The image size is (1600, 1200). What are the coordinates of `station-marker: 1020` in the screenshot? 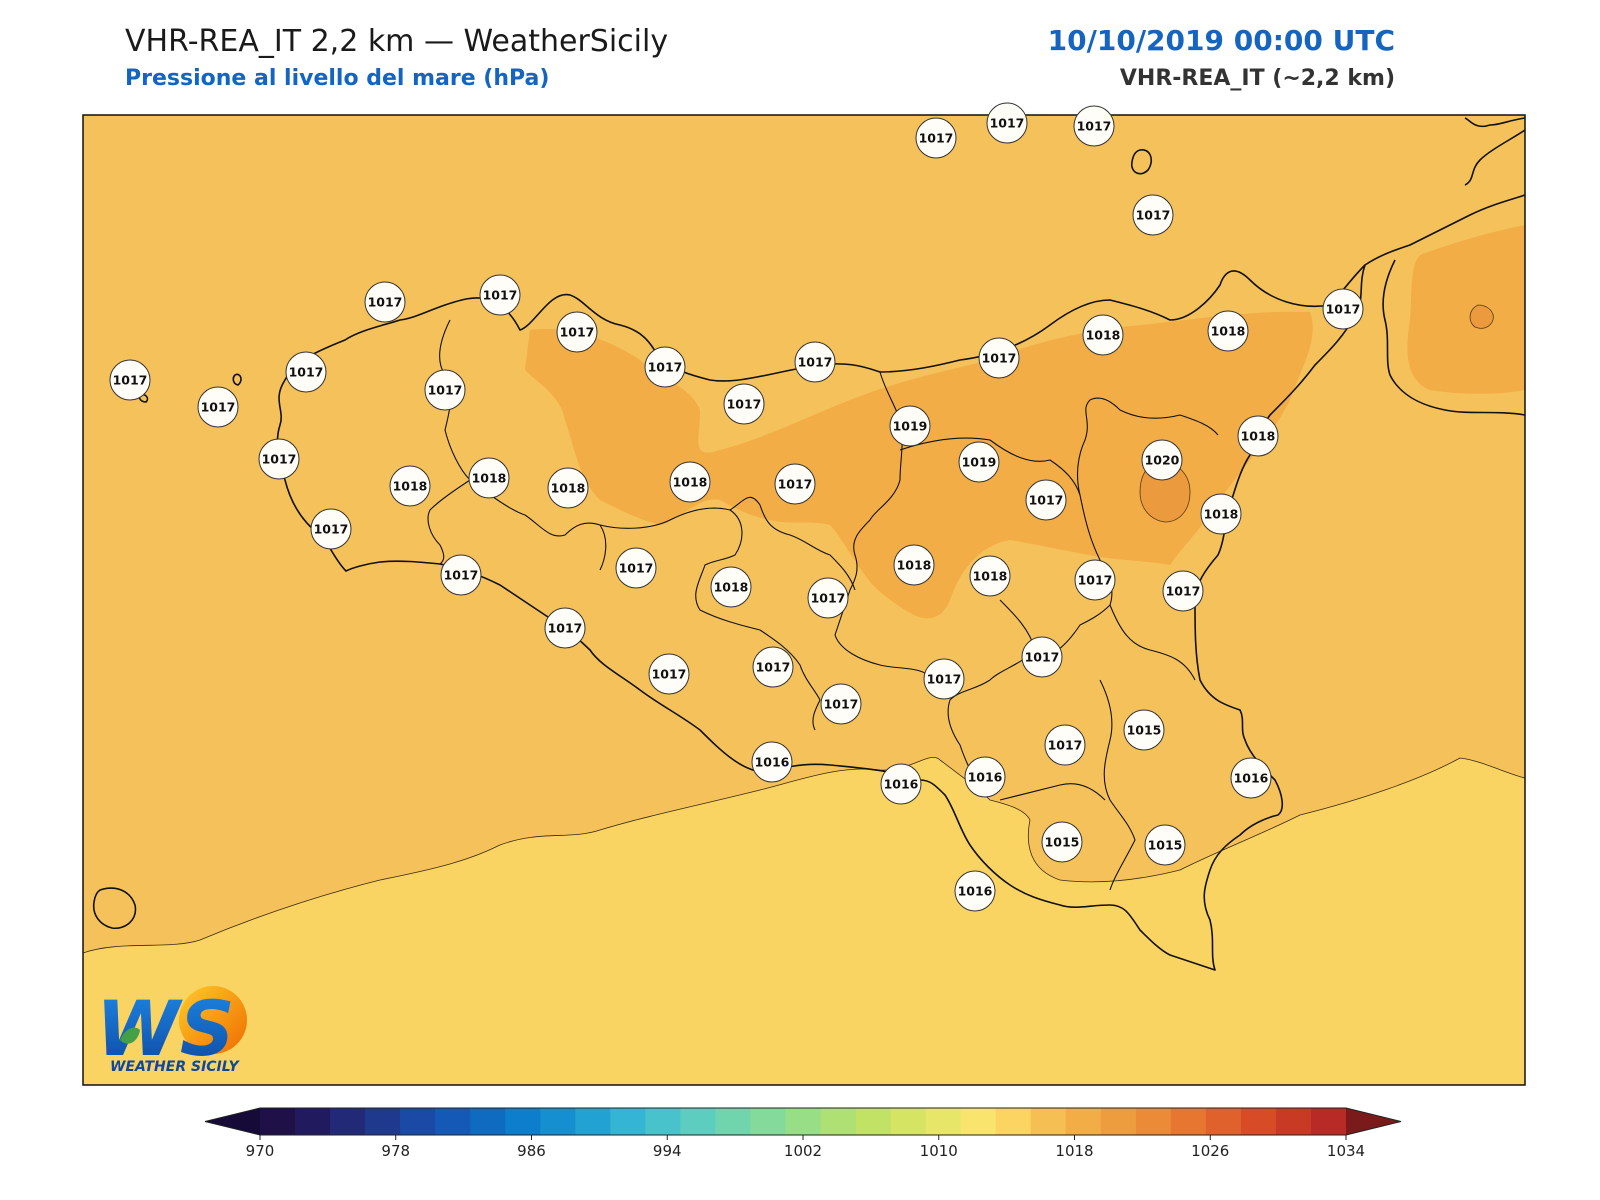 It's located at (1162, 460).